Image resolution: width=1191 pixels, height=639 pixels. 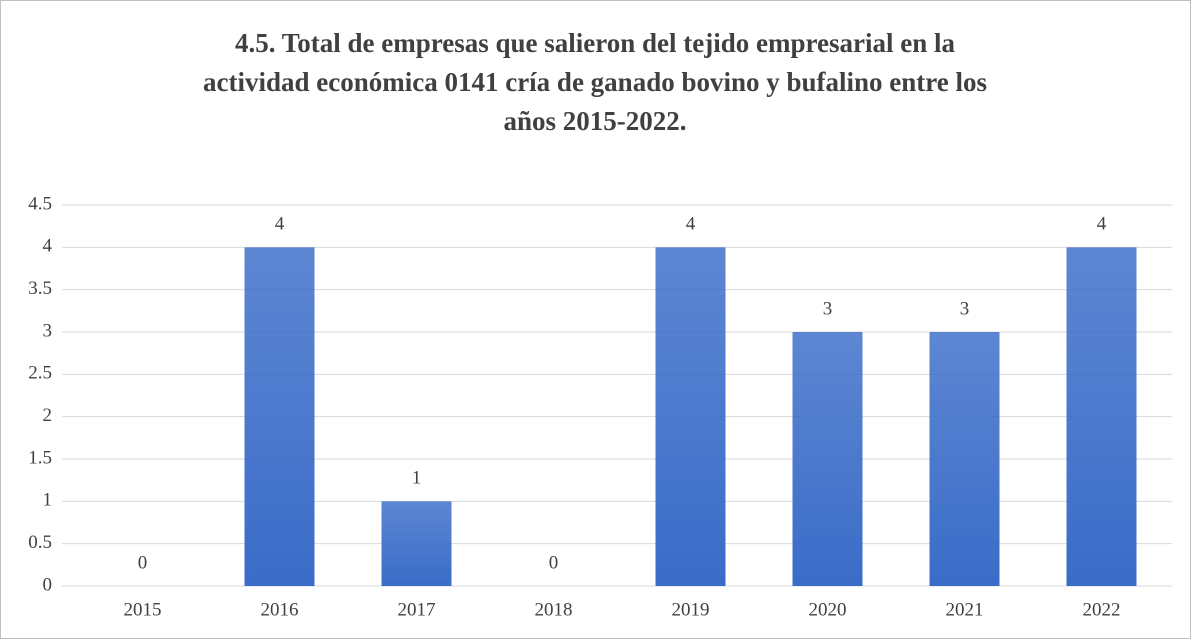 I want to click on x-tick-label: 2021, so click(x=965, y=609).